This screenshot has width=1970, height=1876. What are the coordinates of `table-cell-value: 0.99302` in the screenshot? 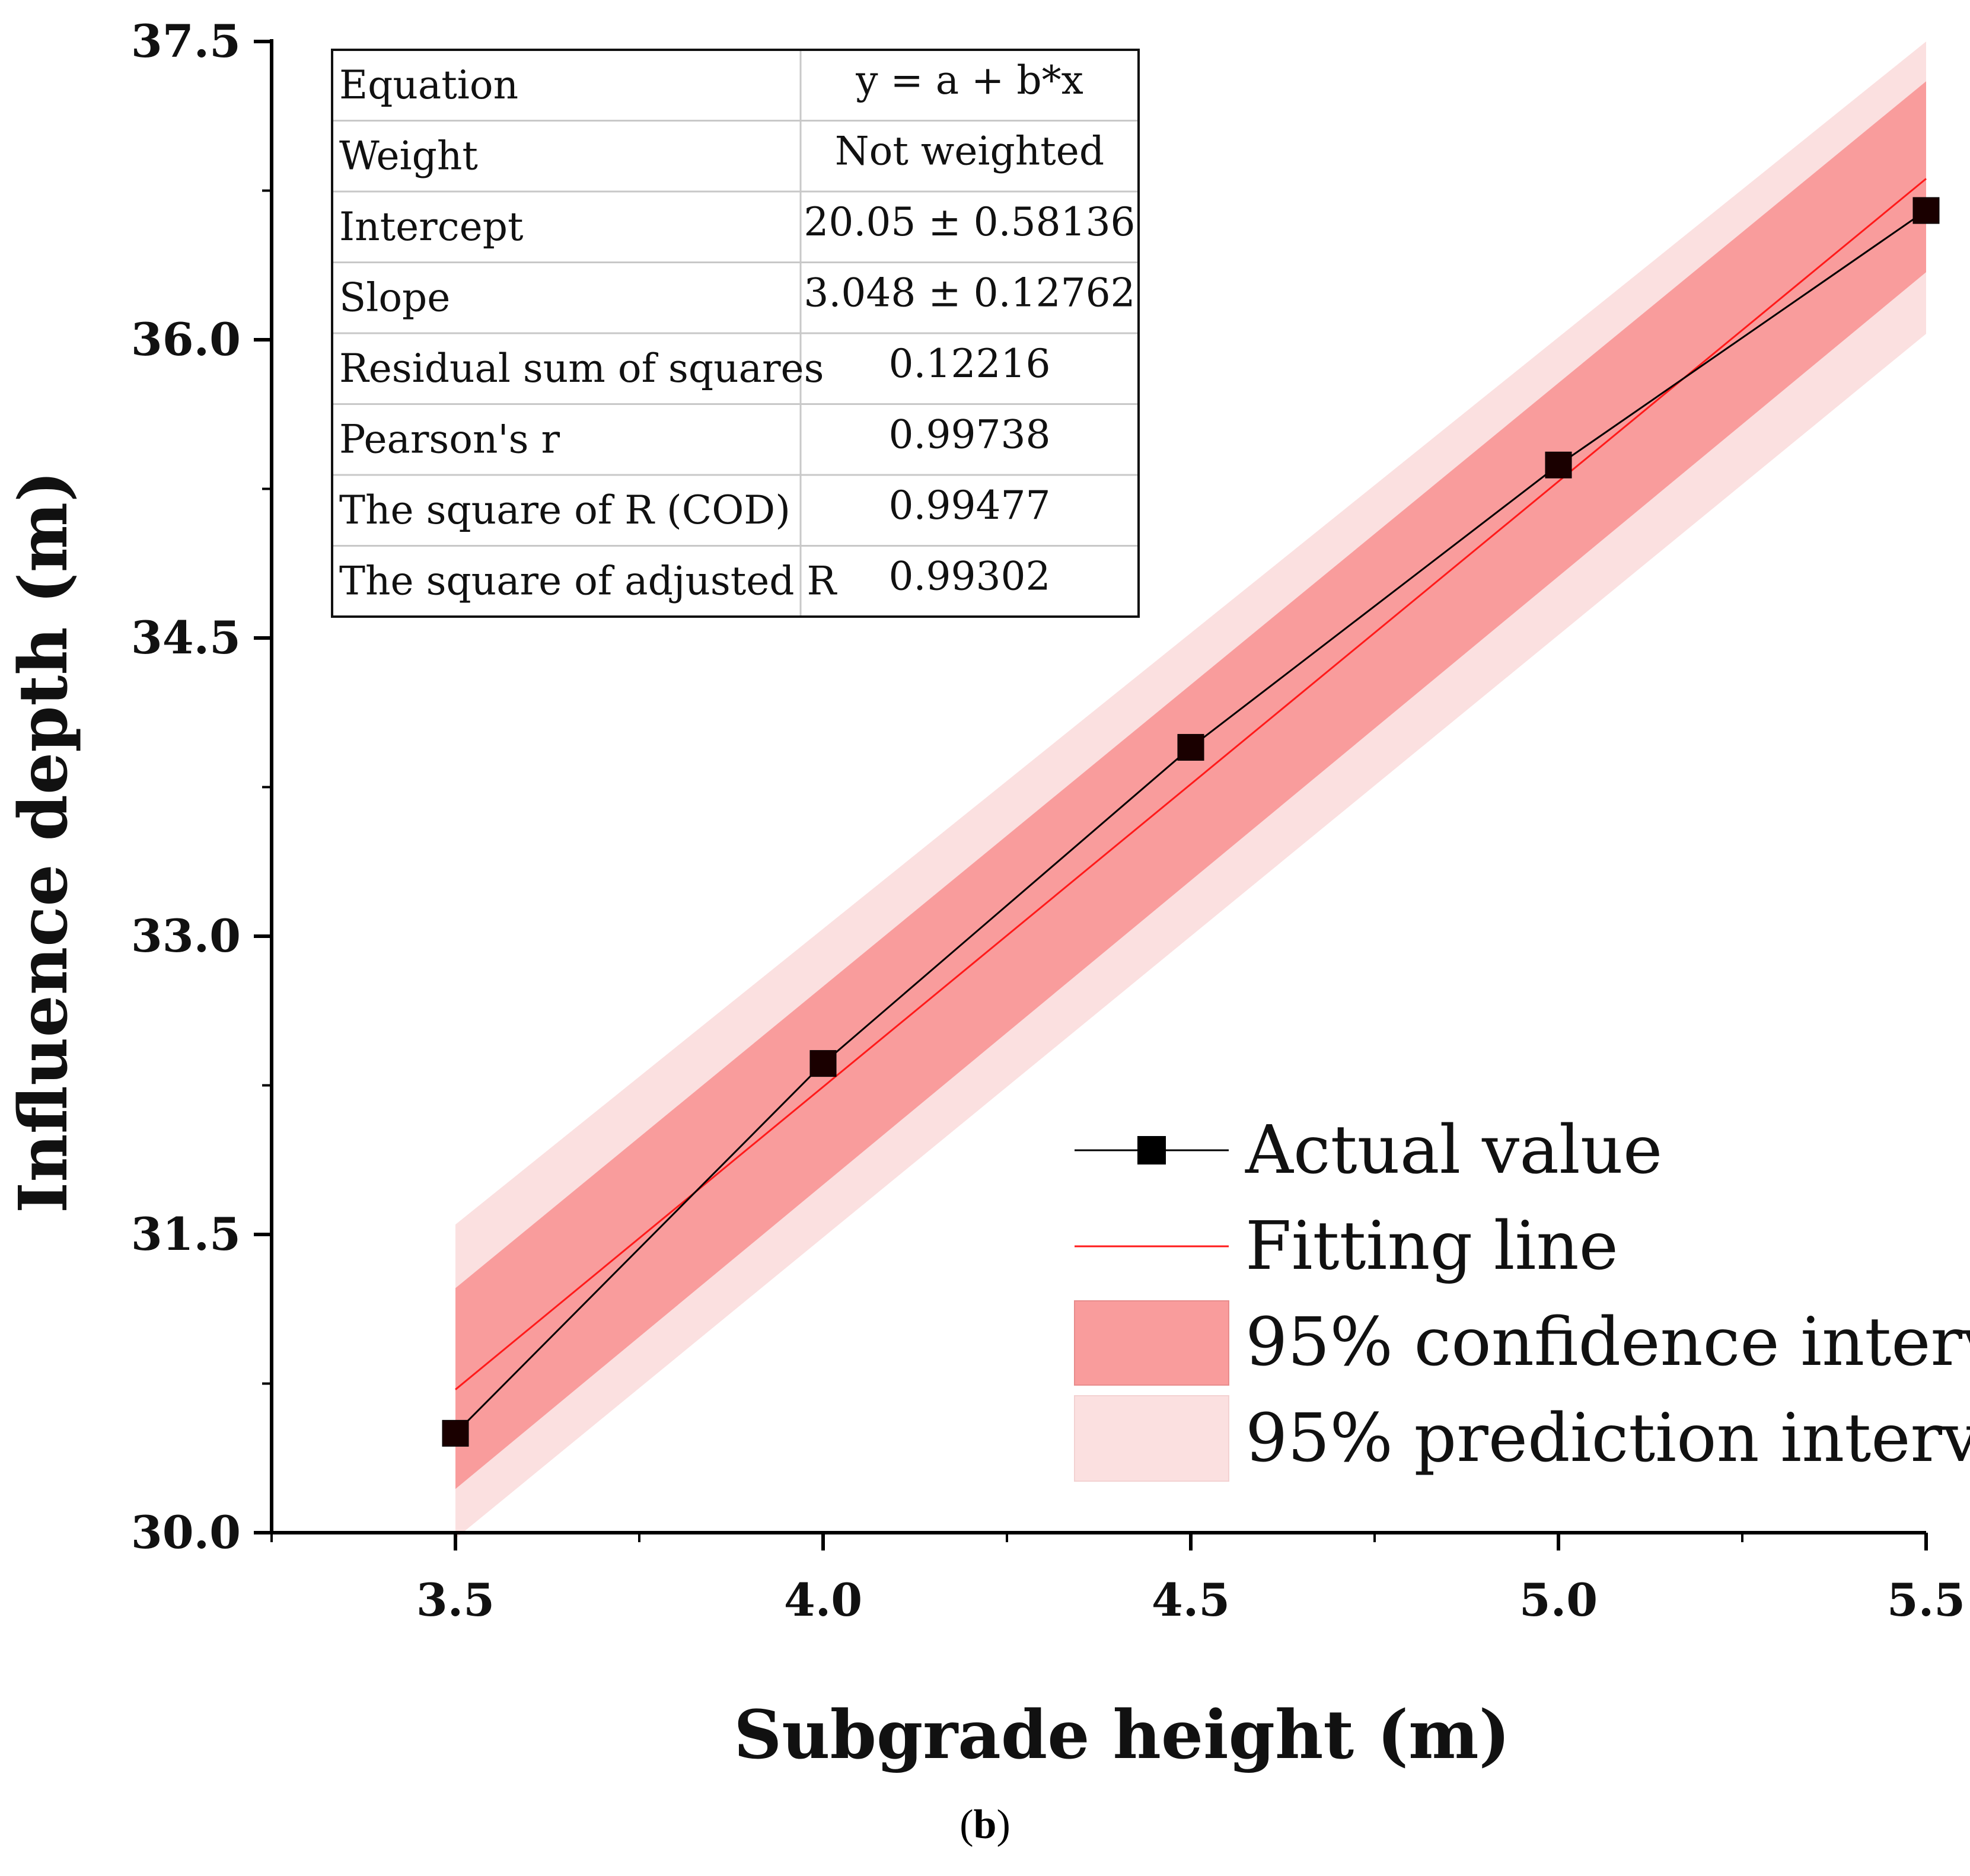 It's located at (970, 576).